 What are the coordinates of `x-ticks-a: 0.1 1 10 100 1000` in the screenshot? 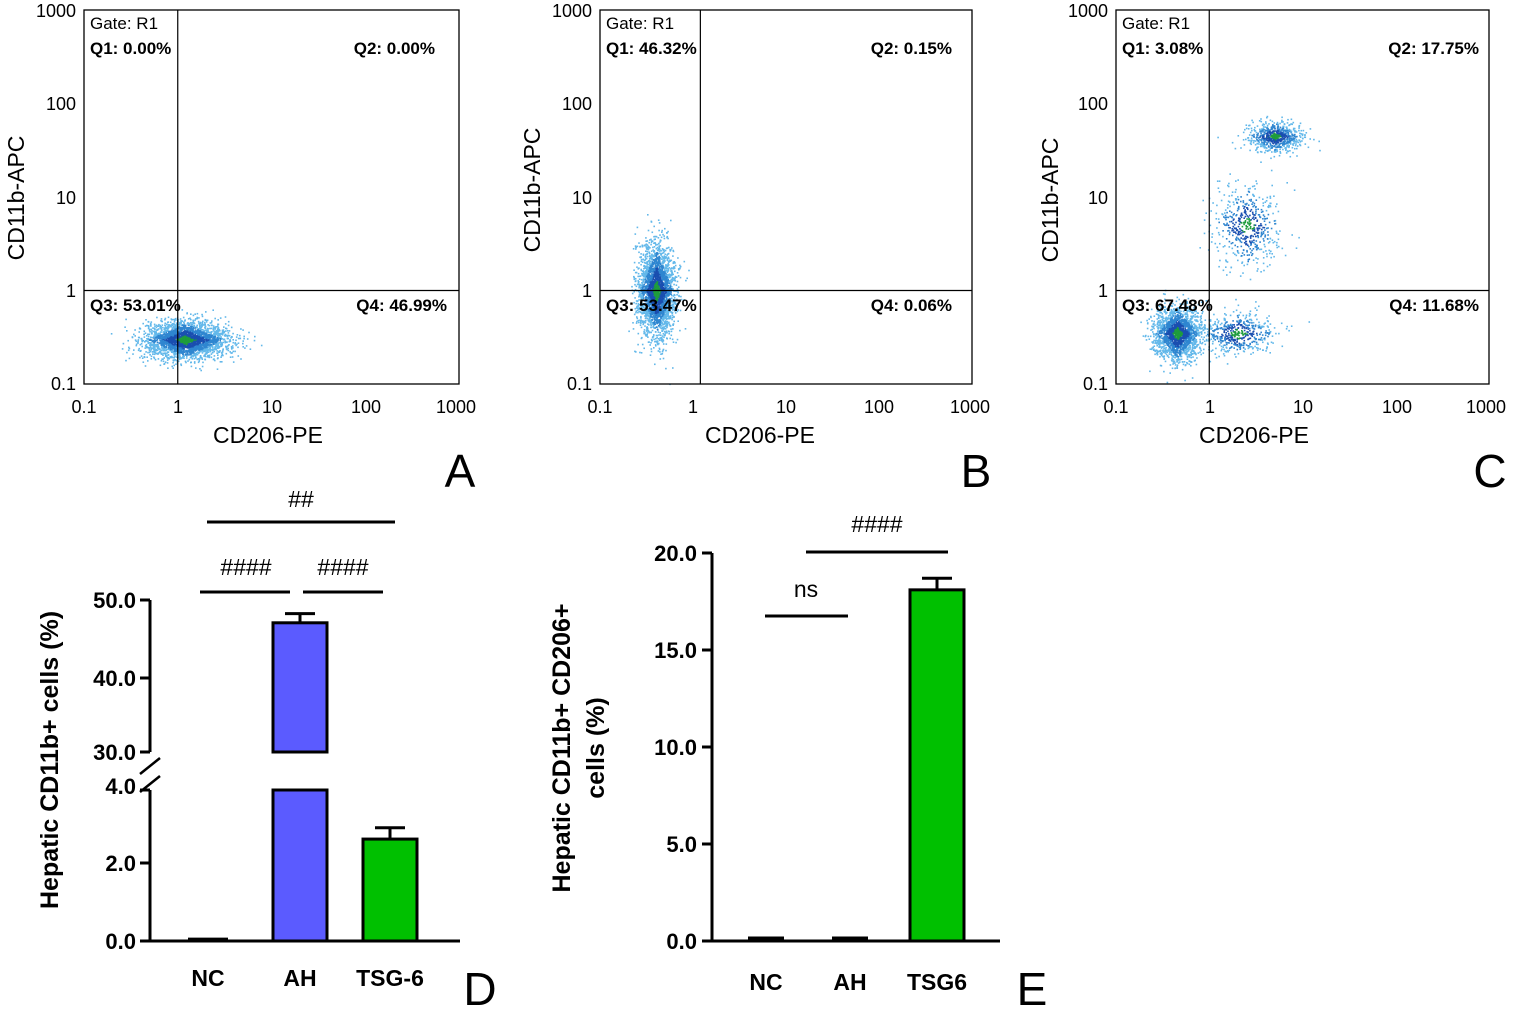 It's located at (273, 407).